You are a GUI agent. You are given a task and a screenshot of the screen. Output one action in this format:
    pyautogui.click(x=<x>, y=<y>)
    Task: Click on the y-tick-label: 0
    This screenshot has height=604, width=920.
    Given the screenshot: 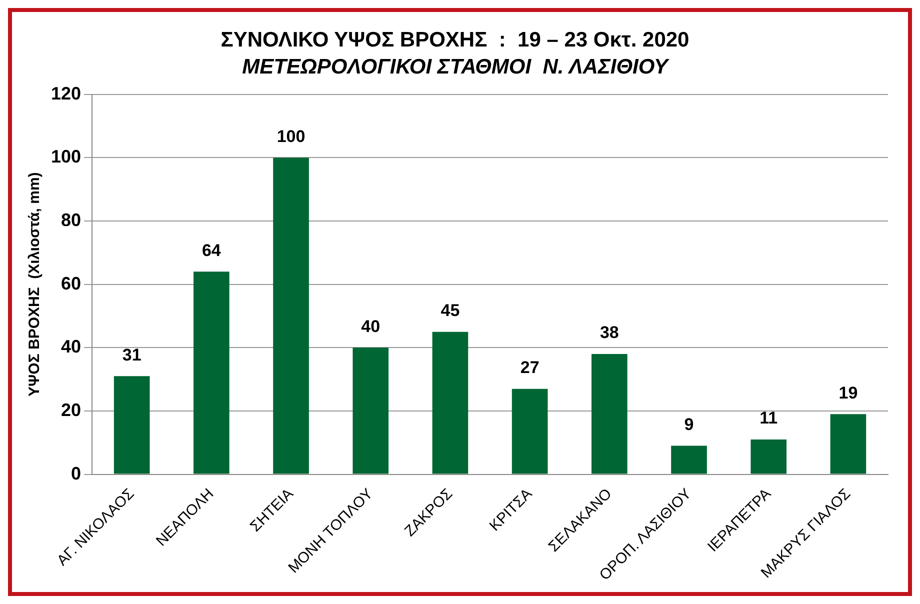 What is the action you would take?
    pyautogui.click(x=76, y=473)
    